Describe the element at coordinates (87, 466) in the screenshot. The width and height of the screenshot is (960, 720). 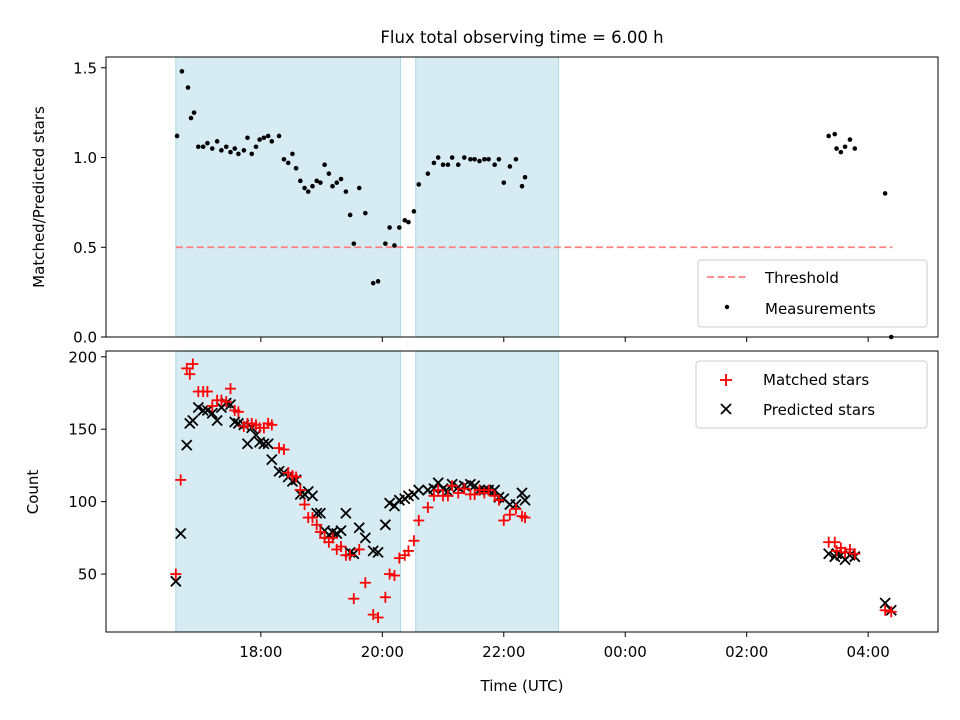
I see `count-y-ticks: 50 100 150 200` at that location.